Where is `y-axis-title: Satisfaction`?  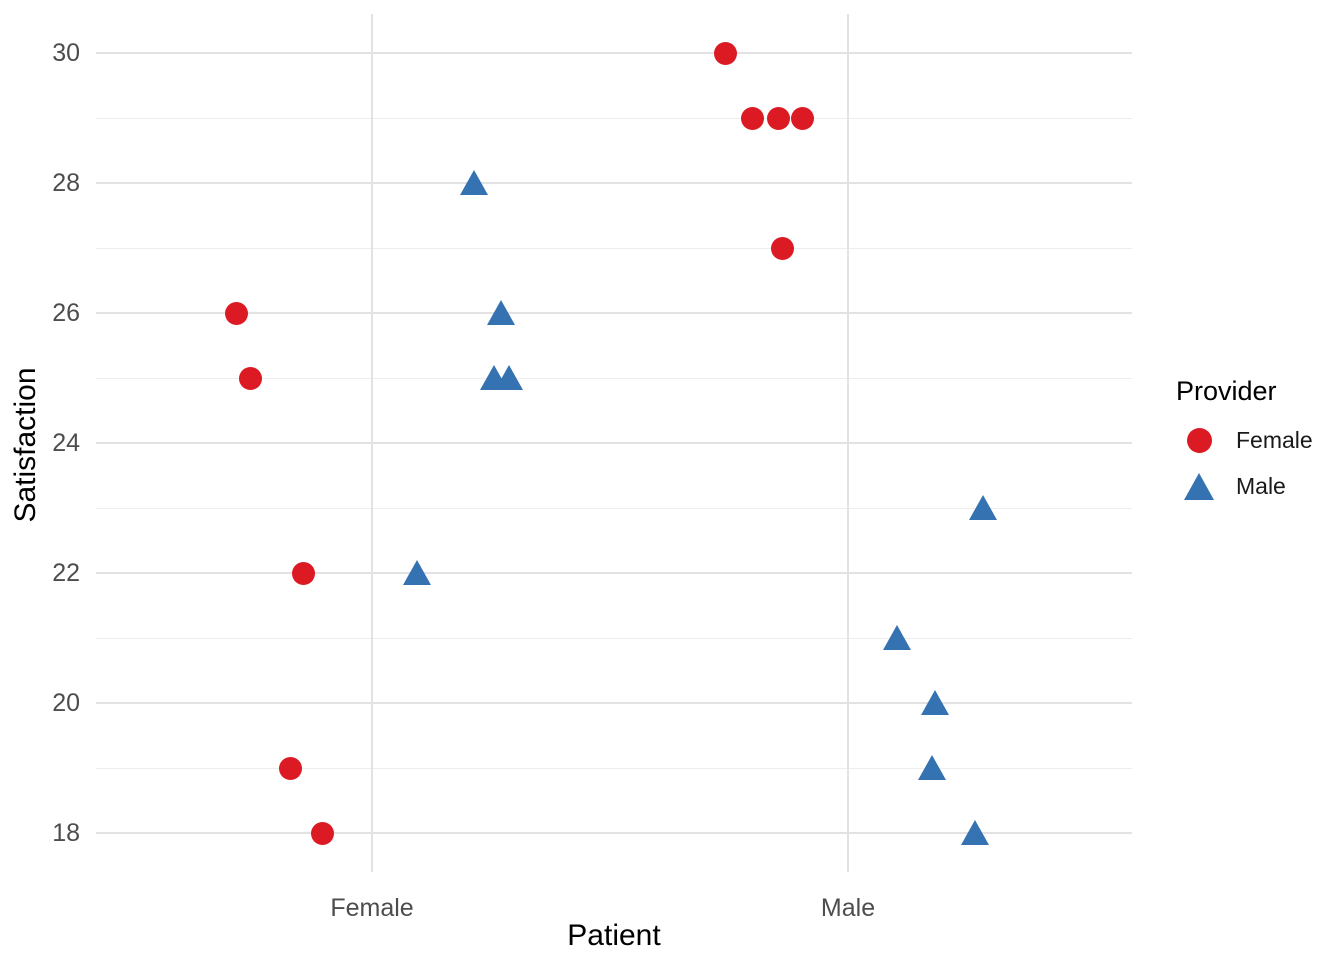 y-axis-title: Satisfaction is located at coordinates (25, 445).